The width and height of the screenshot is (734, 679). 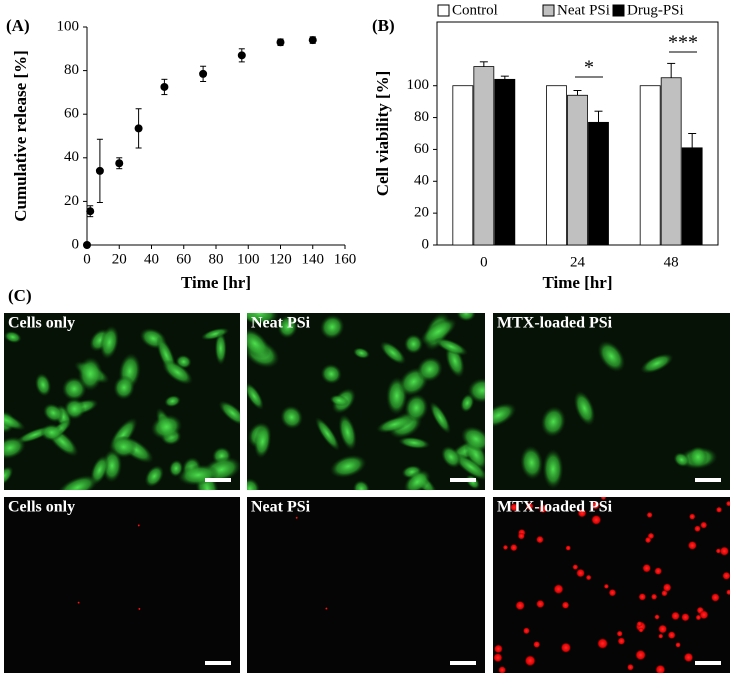 What do you see at coordinates (280, 259) in the screenshot?
I see `x-tick-label: 120` at bounding box center [280, 259].